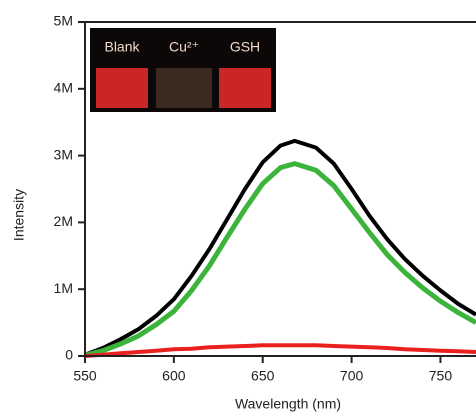 Image resolution: width=476 pixels, height=416 pixels. I want to click on y-tick-label: 2M, so click(63, 221).